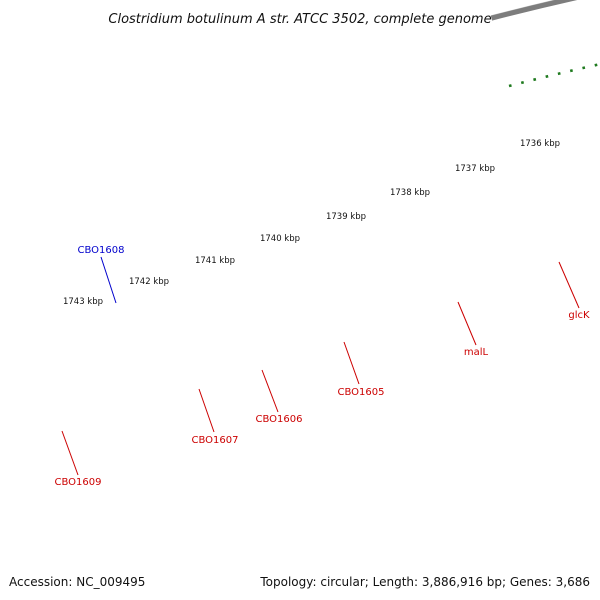 This screenshot has width=600, height=600. I want to click on leader-line-cbo1607, so click(206, 410).